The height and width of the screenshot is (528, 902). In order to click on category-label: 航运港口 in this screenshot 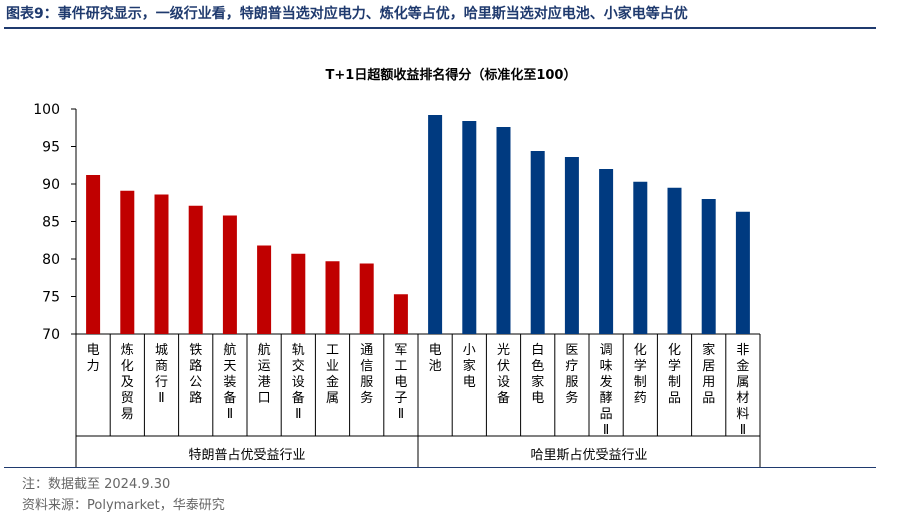, I will do `click(264, 374)`.